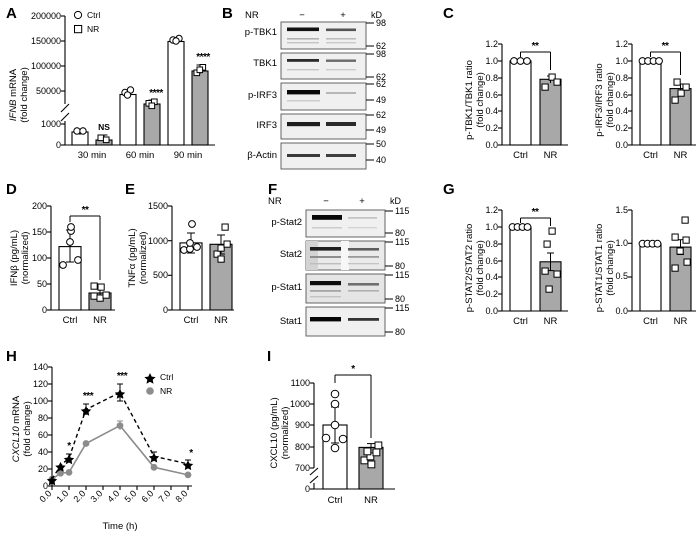 This screenshot has width=700, height=537. What do you see at coordinates (122, 376) in the screenshot?
I see `panel-h-sig-2: ***` at bounding box center [122, 376].